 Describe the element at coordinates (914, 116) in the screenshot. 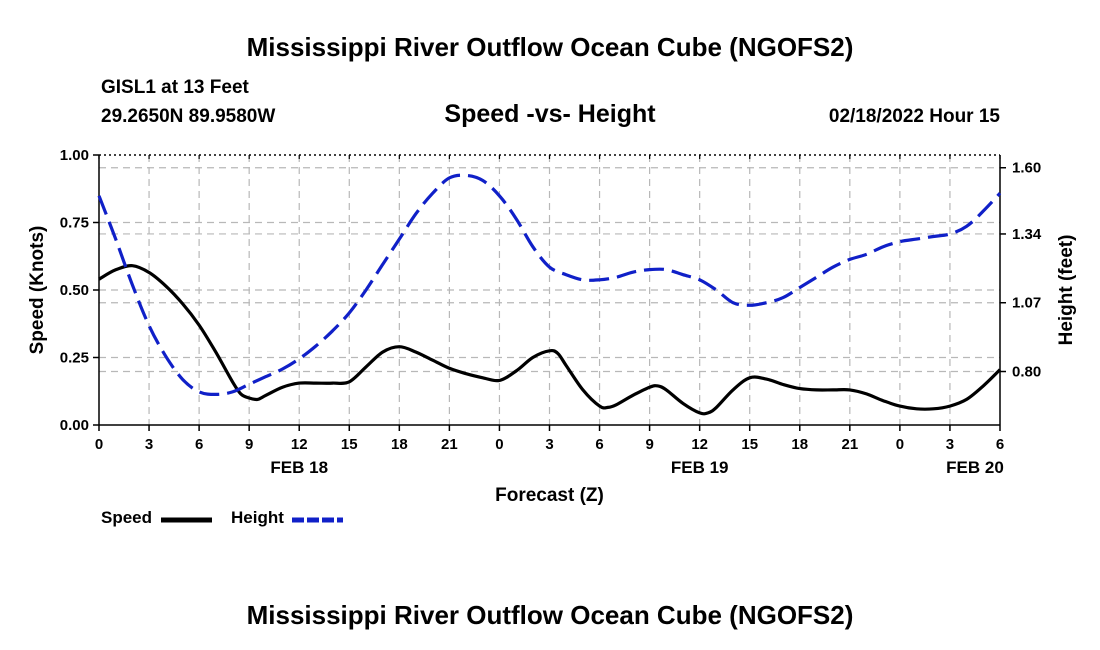

I see `forecast-datetime: 02/18/2022 Hour 15` at that location.